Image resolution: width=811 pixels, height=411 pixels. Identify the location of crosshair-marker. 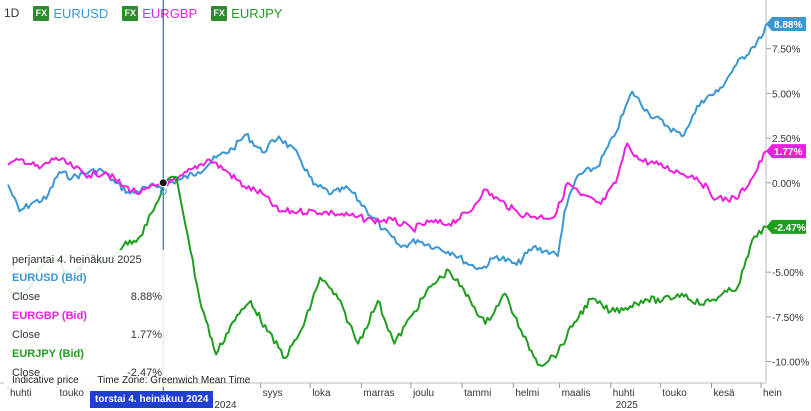
(163, 183).